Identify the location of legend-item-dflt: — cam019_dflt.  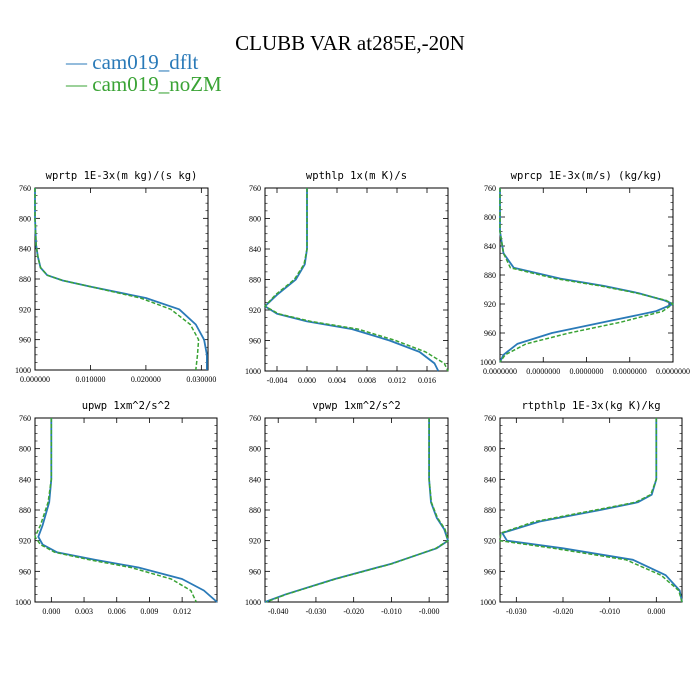
(132, 62).